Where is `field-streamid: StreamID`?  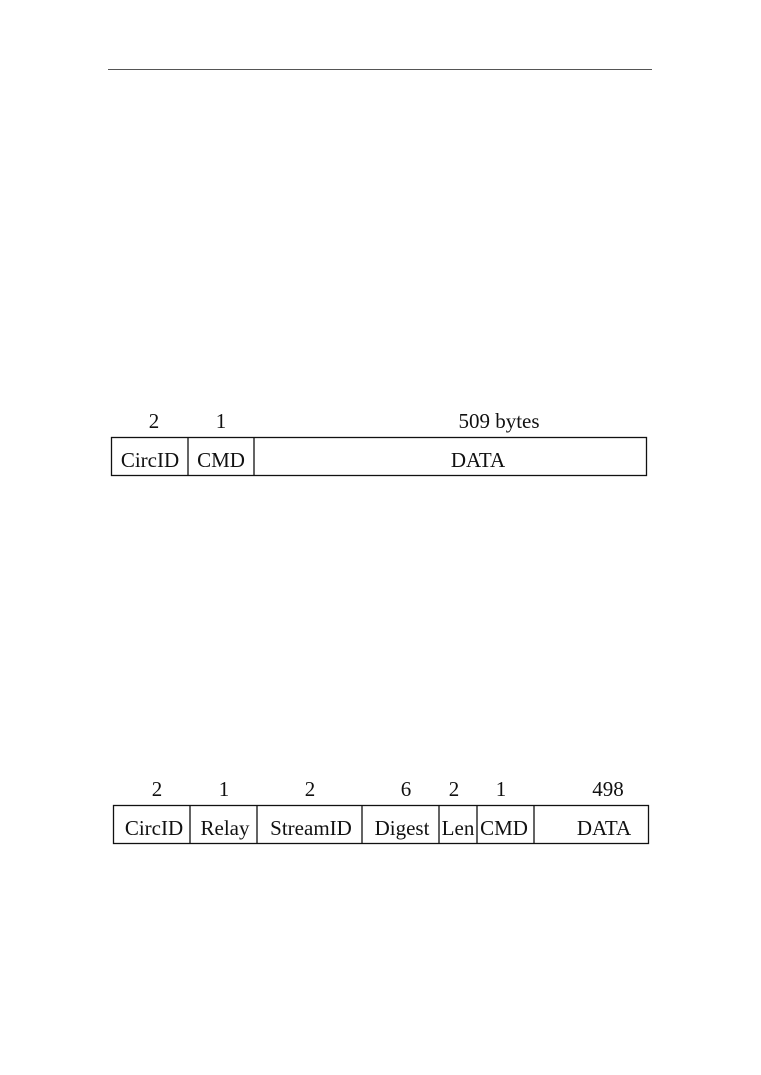
field-streamid: StreamID is located at coordinates (311, 828).